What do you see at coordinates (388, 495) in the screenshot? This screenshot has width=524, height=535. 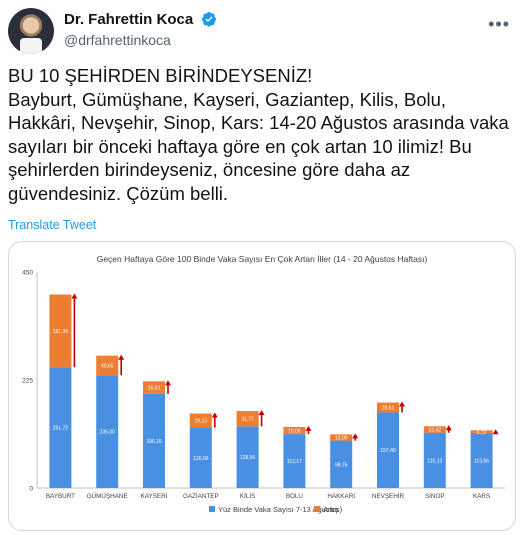 I see `x-tick-label: NEVŞEHİR` at bounding box center [388, 495].